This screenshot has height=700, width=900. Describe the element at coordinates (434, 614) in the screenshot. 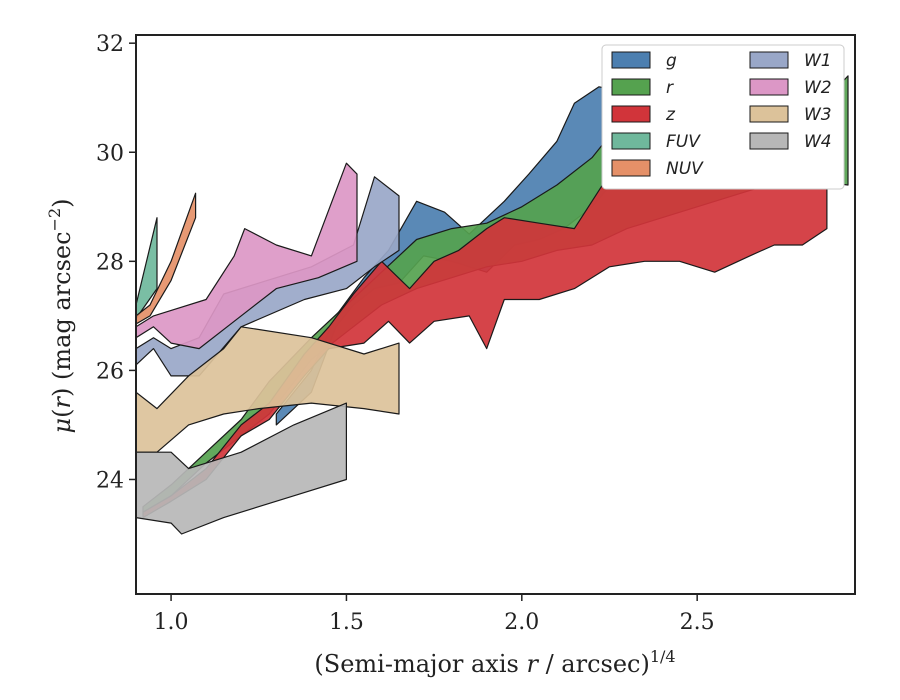

I see `x-axis-ticks: 1.0 1.5 2.0 2.5` at that location.